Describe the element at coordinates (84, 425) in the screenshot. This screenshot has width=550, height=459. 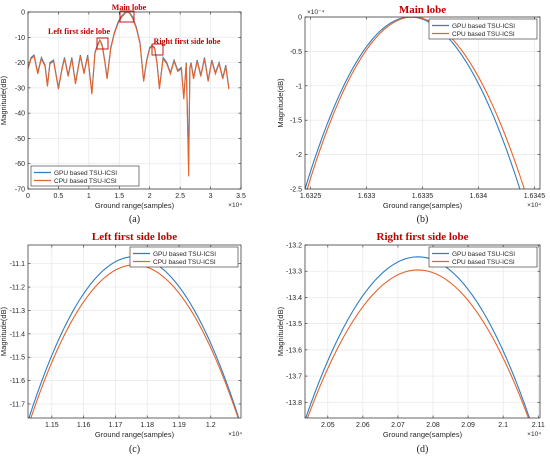
I see `x-tick-label: 1.16` at that location.